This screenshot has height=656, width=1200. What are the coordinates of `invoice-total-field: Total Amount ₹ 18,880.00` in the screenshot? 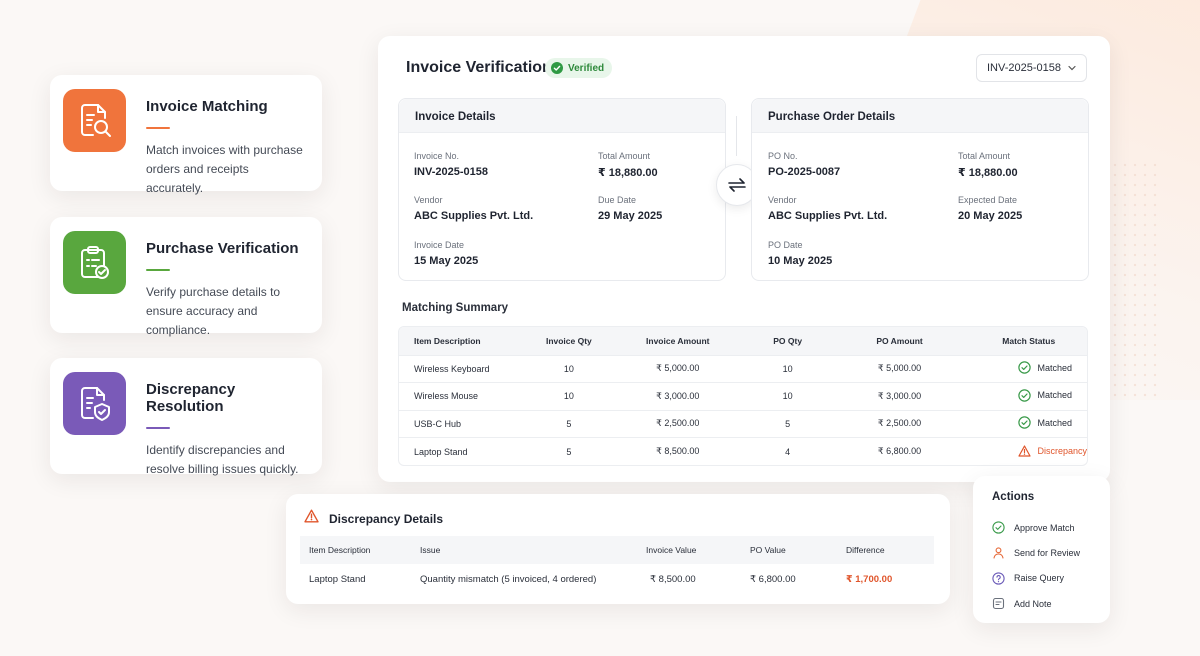 It's located at (628, 165).